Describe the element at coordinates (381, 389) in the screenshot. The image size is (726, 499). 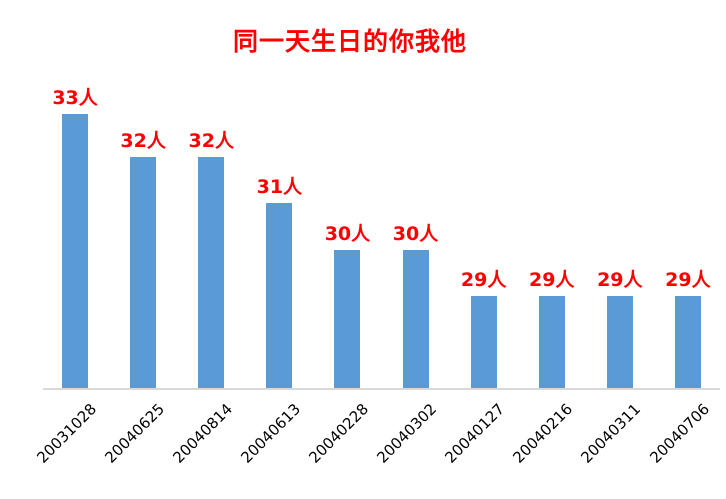
I see `x-axis-line` at that location.